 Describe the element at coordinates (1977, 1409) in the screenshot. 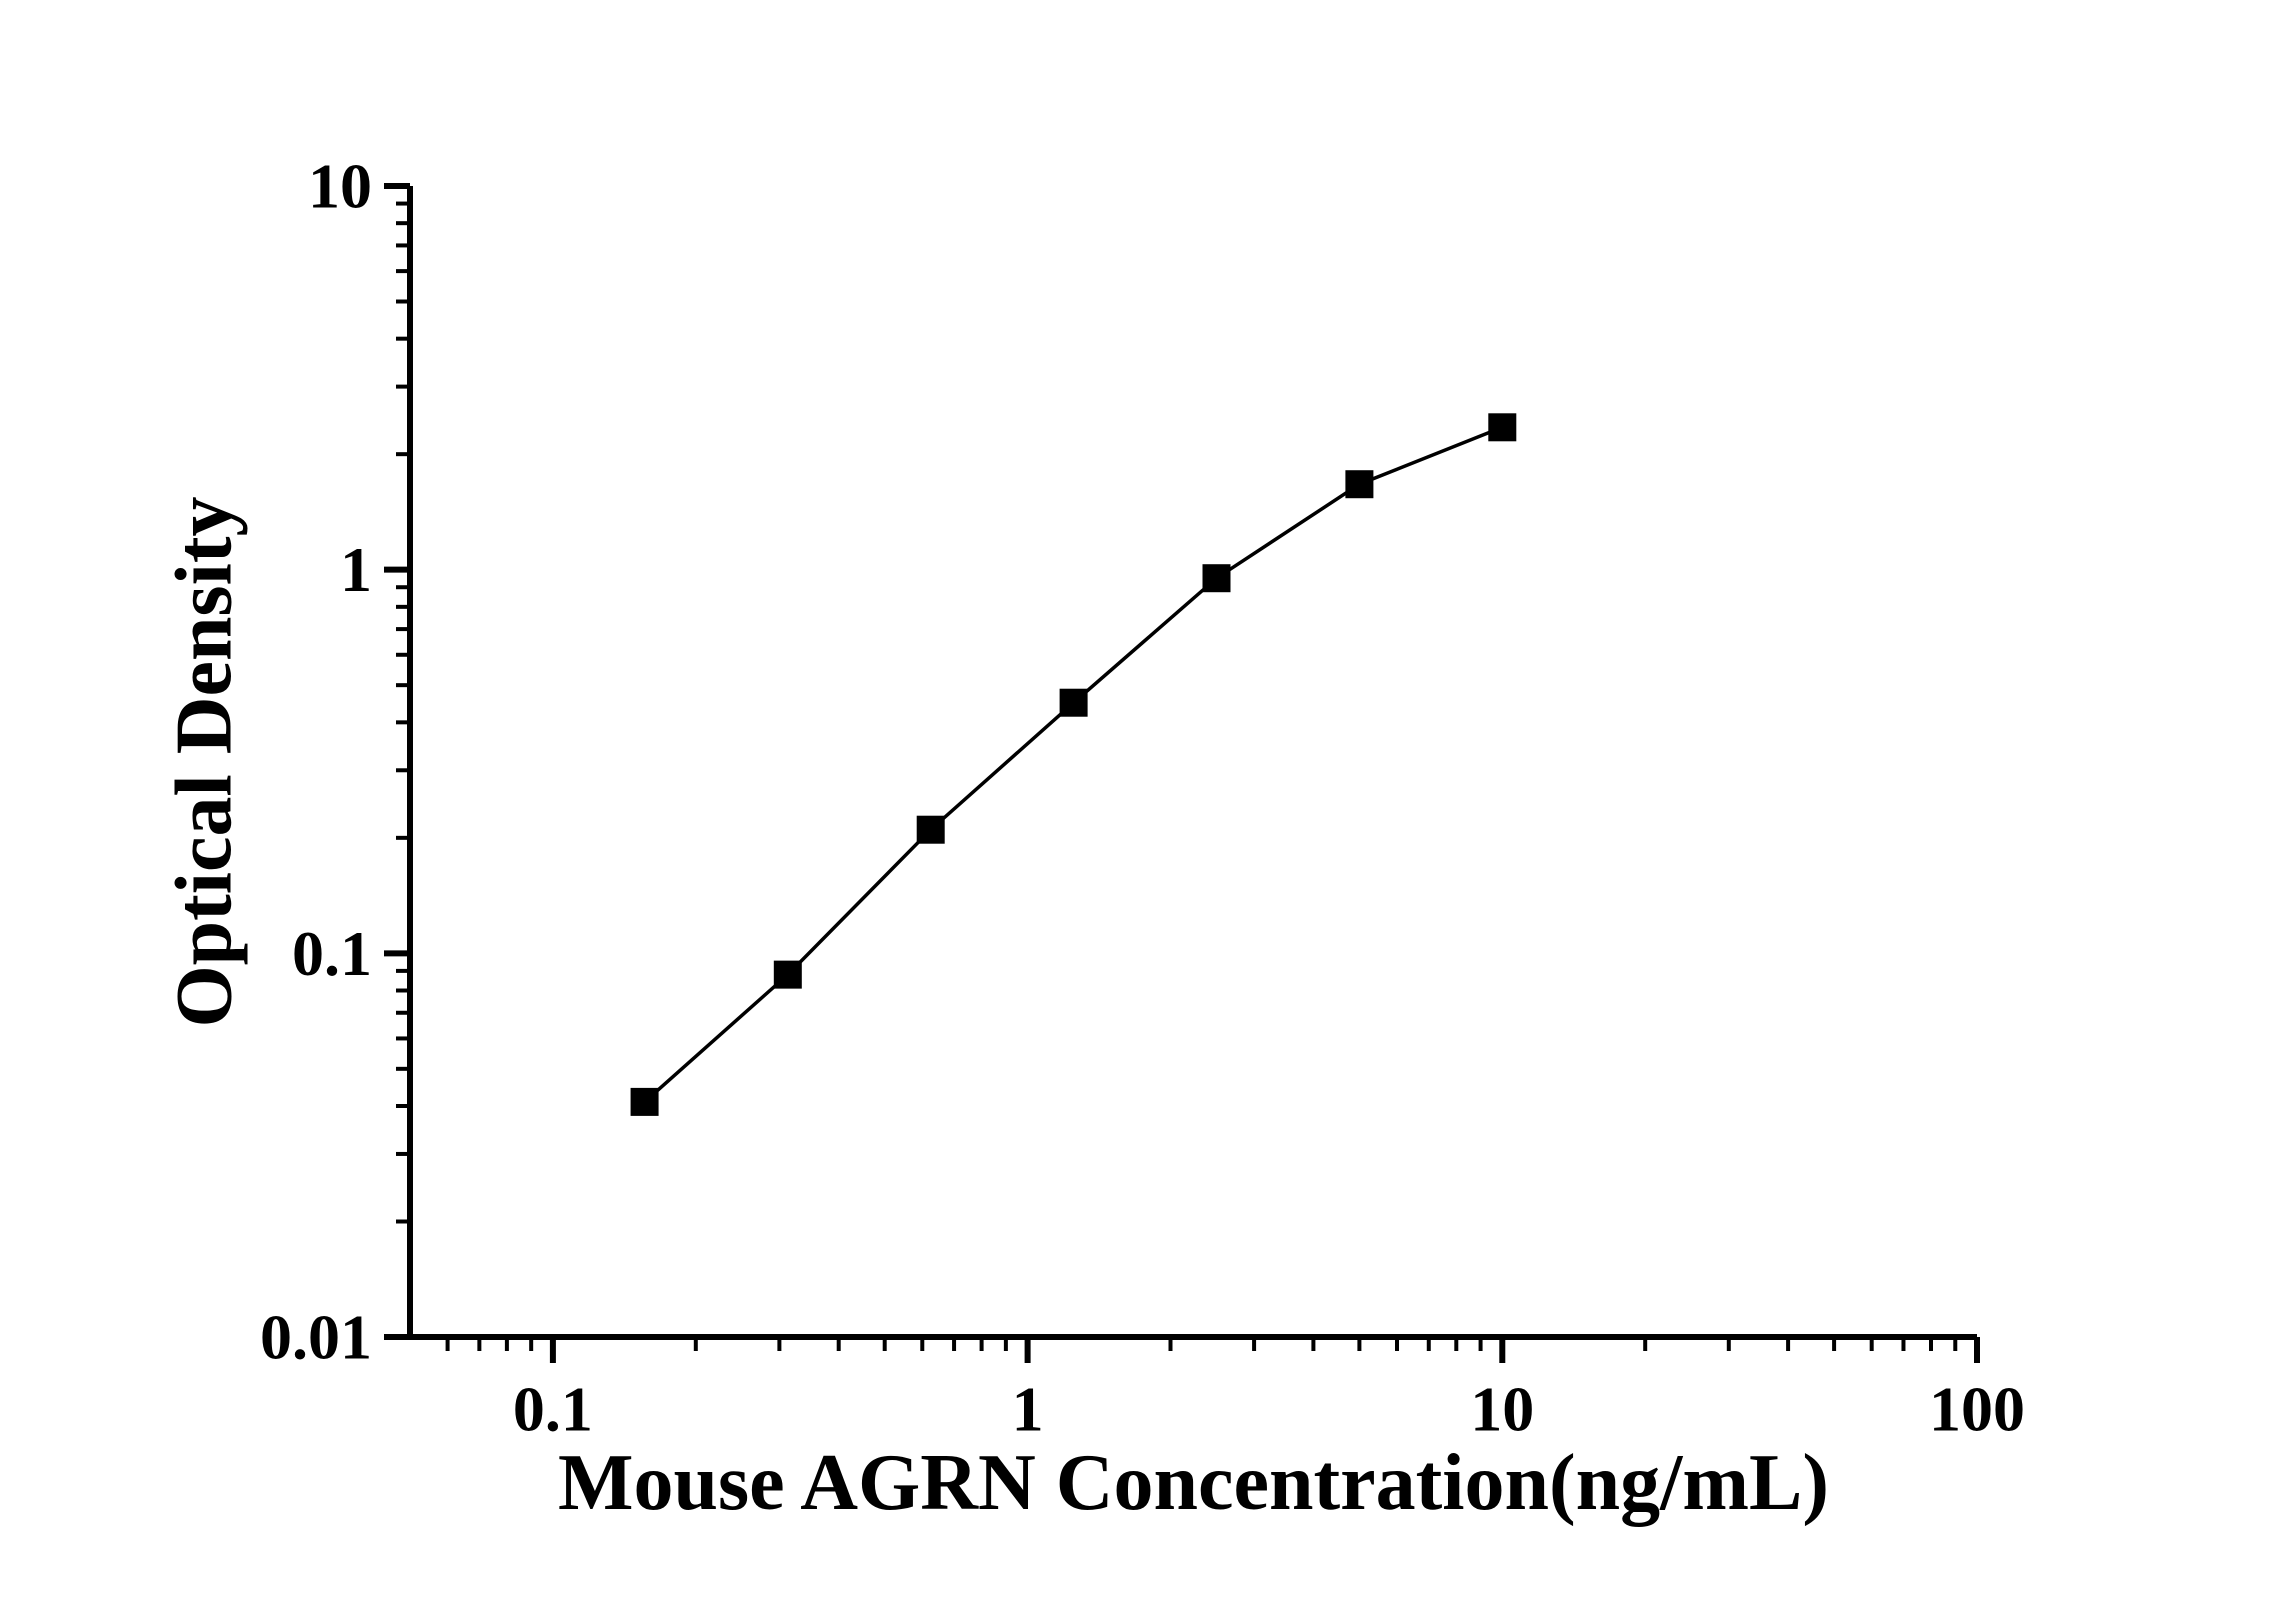

I see `x-tick-label: 100` at that location.